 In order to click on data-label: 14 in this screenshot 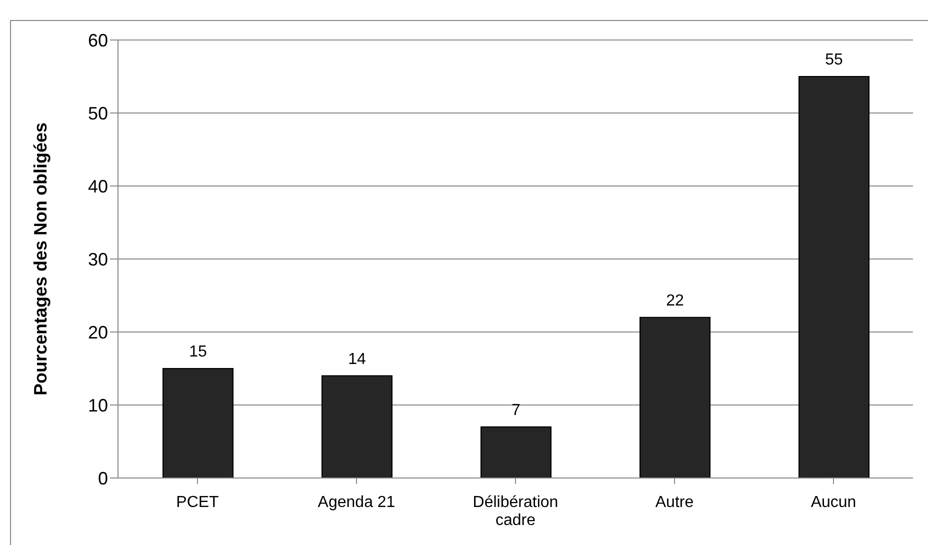, I will do `click(357, 359)`.